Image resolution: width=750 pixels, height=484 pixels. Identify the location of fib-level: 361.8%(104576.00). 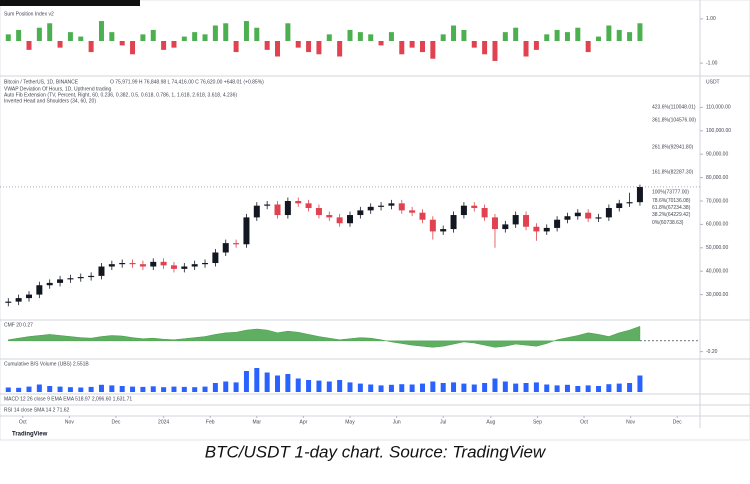
(674, 120).